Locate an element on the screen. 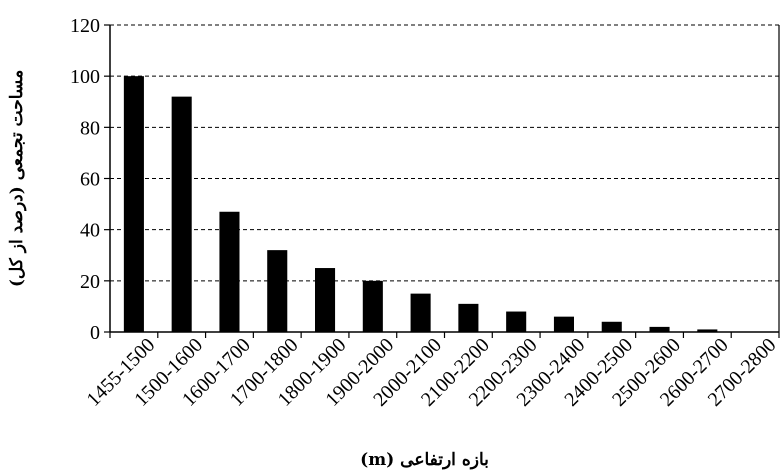 The height and width of the screenshot is (472, 780). y-tick-label: 40 is located at coordinates (90, 231).